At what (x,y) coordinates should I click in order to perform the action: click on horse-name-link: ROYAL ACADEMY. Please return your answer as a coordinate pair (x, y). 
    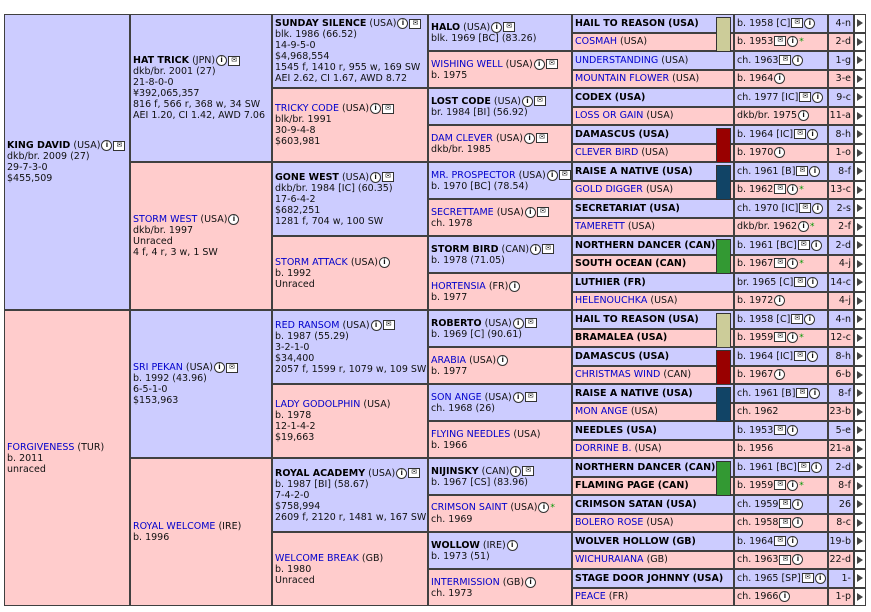
    Looking at the image, I should click on (320, 473).